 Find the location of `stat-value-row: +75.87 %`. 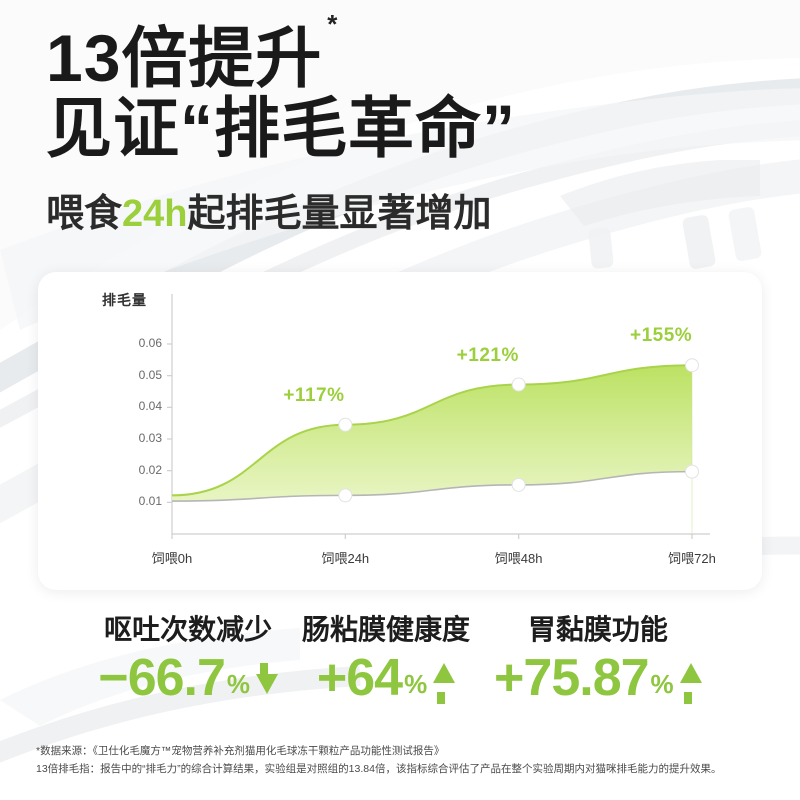

stat-value-row: +75.87 % is located at coordinates (598, 678).